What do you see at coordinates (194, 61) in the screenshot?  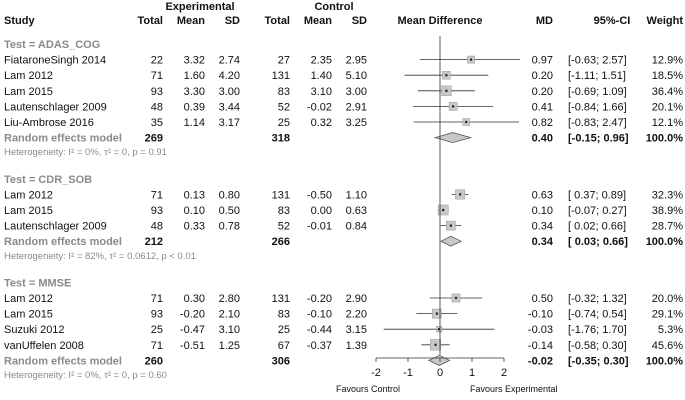 I see `exp-mean: 3.32` at bounding box center [194, 61].